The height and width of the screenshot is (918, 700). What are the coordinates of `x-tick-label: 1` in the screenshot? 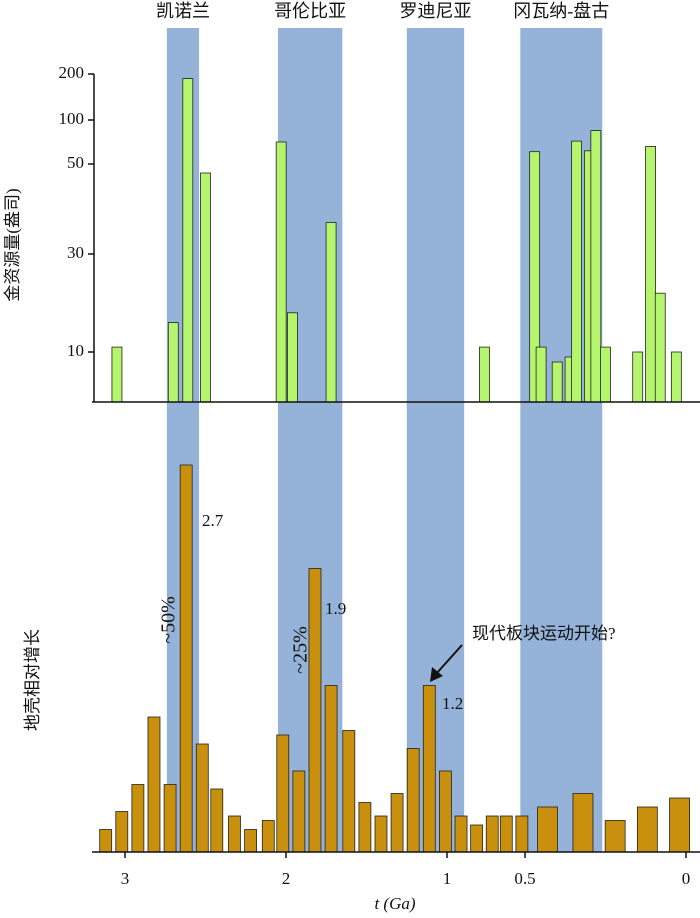 It's located at (447, 878).